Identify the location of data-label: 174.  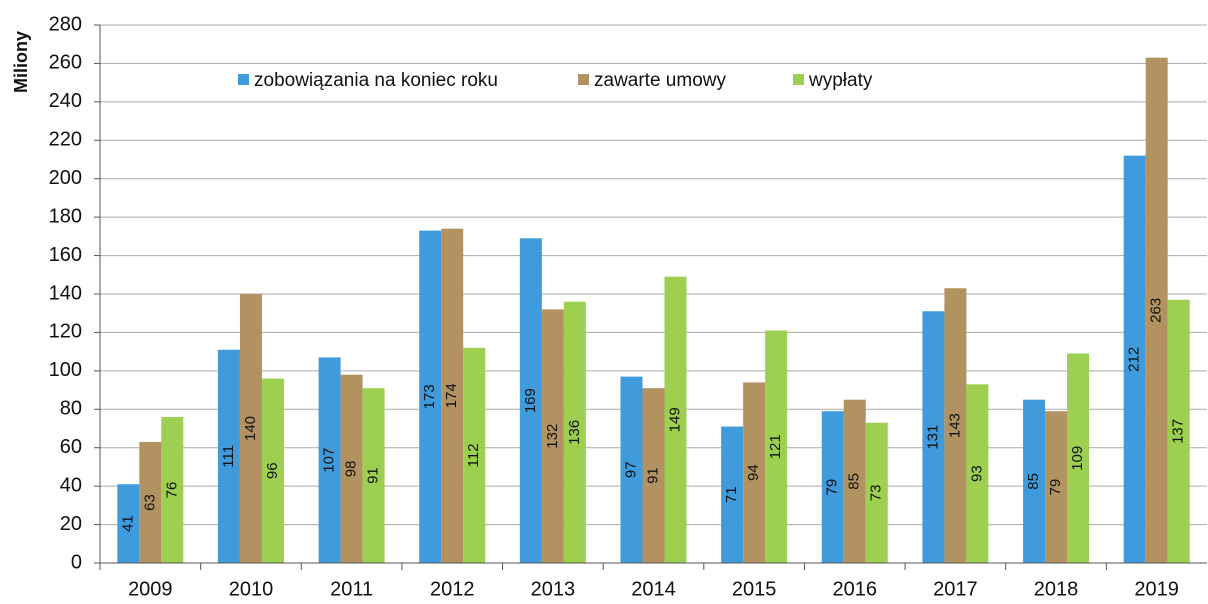
(451, 395).